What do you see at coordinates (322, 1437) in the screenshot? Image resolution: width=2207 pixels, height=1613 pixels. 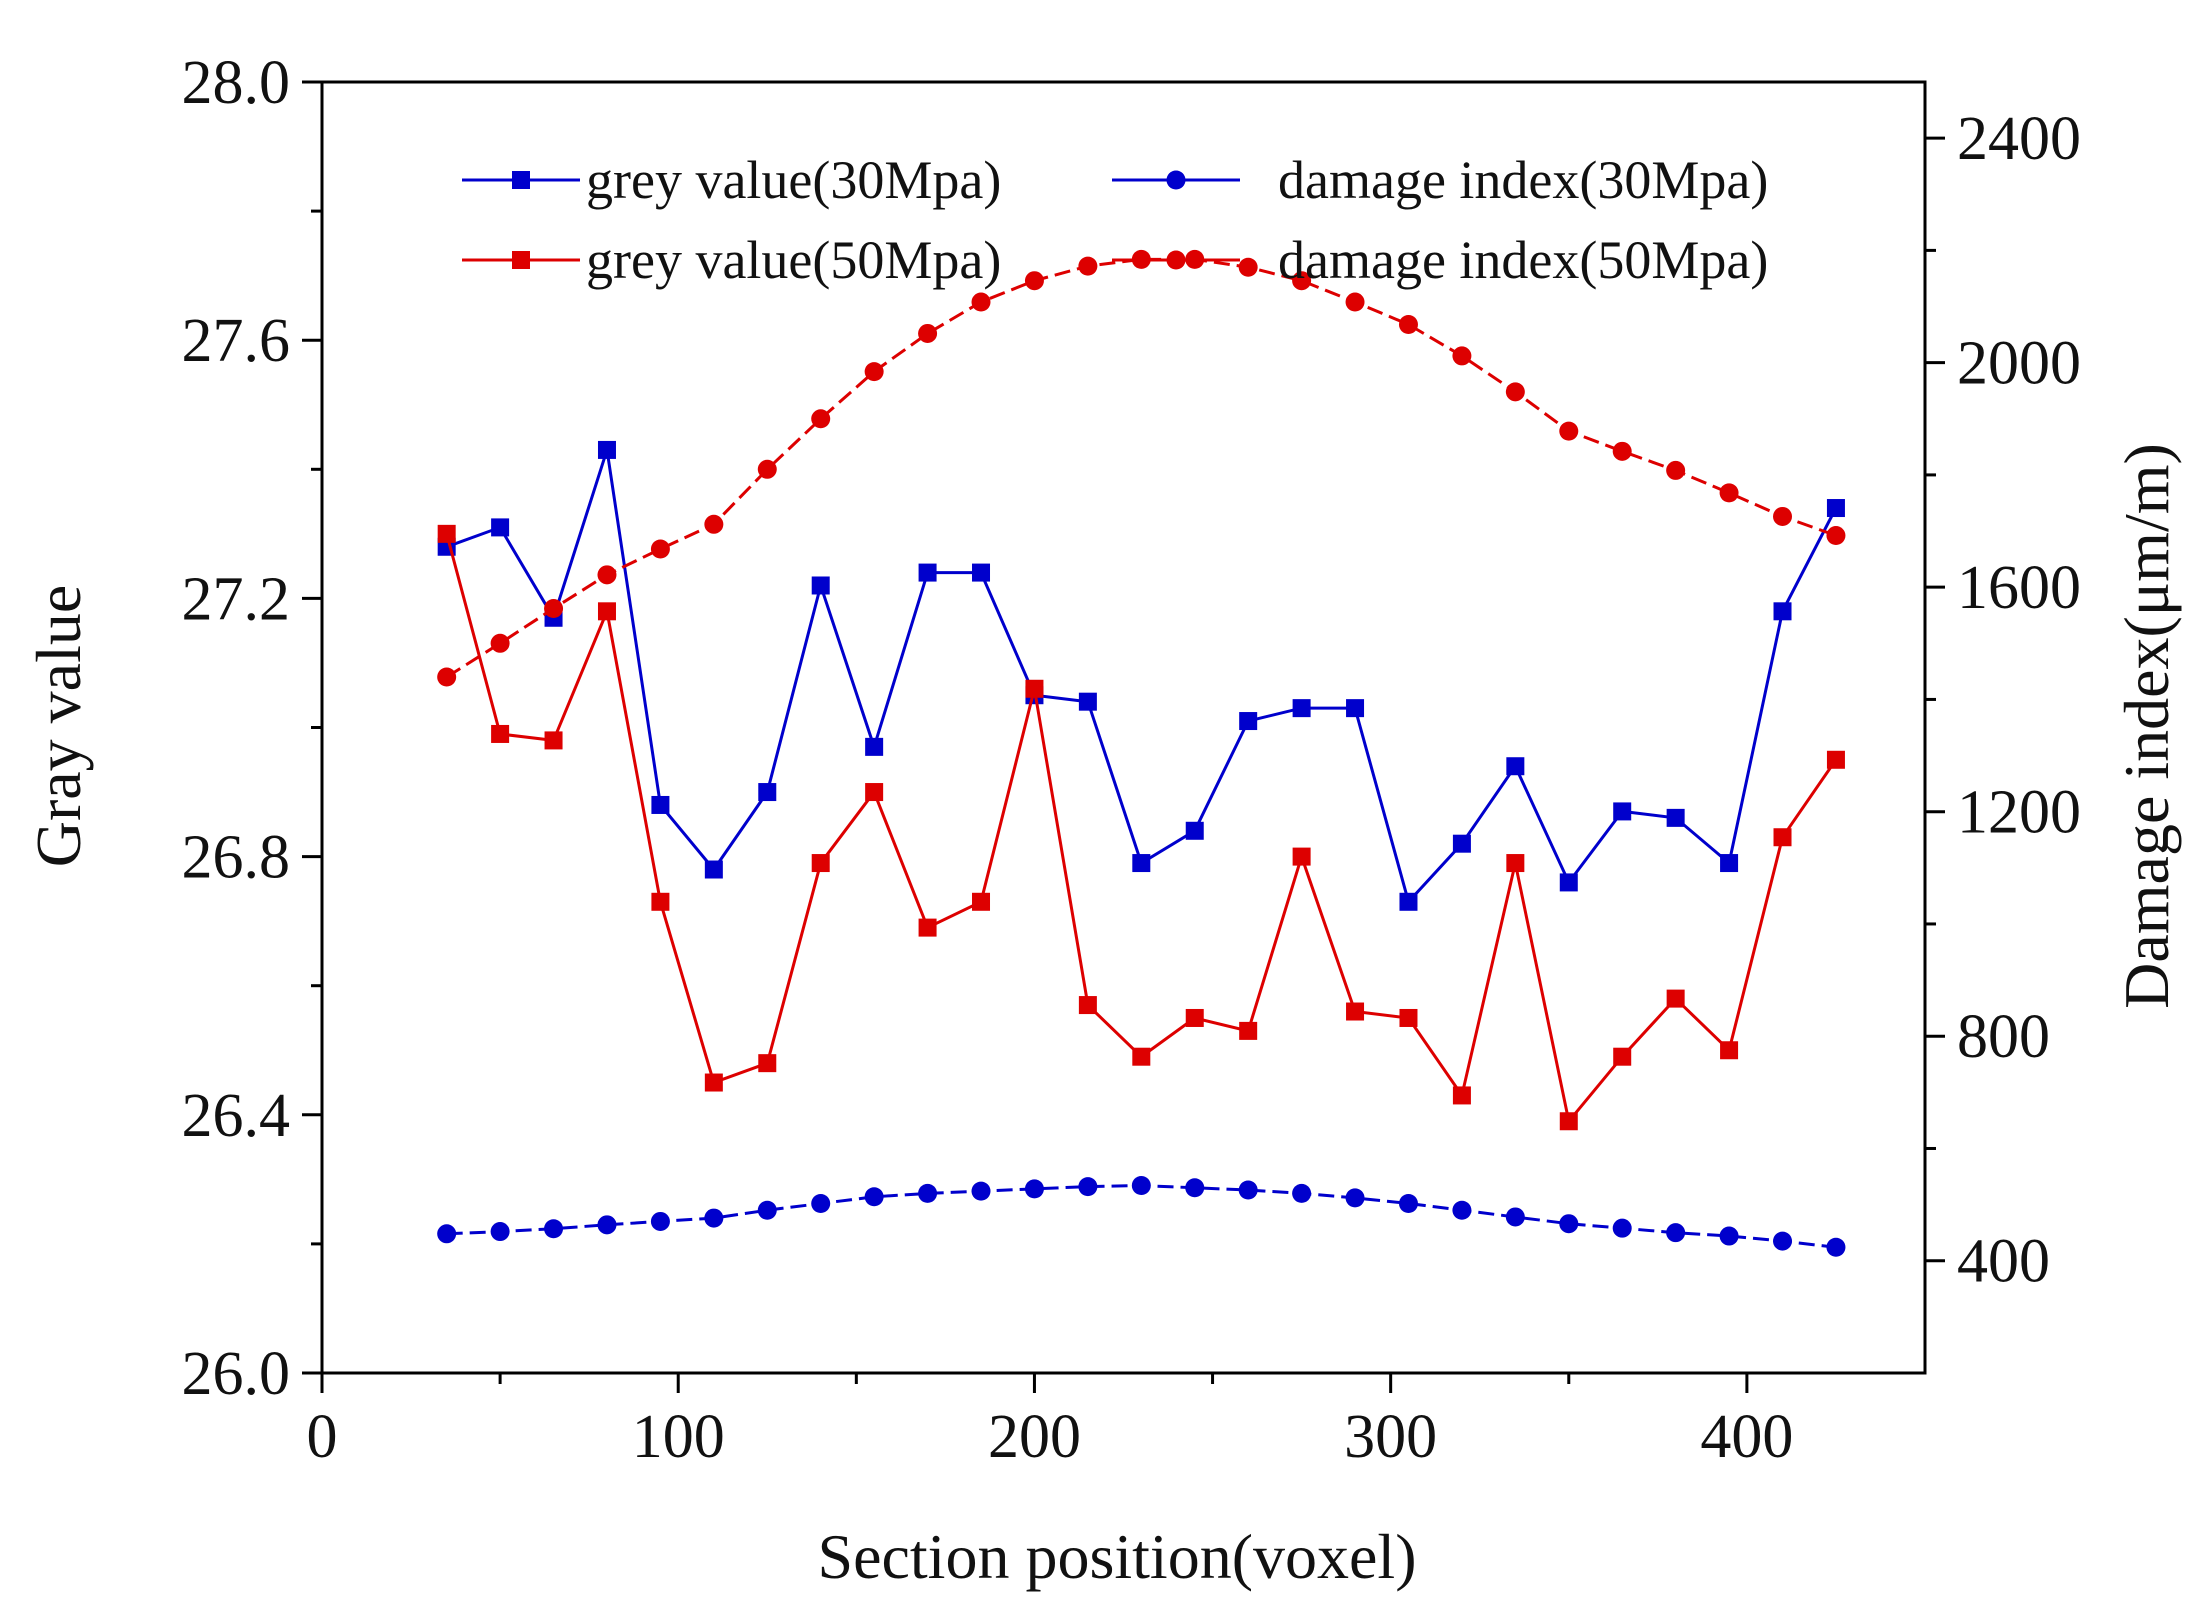 I see `x-tick-label: 0` at bounding box center [322, 1437].